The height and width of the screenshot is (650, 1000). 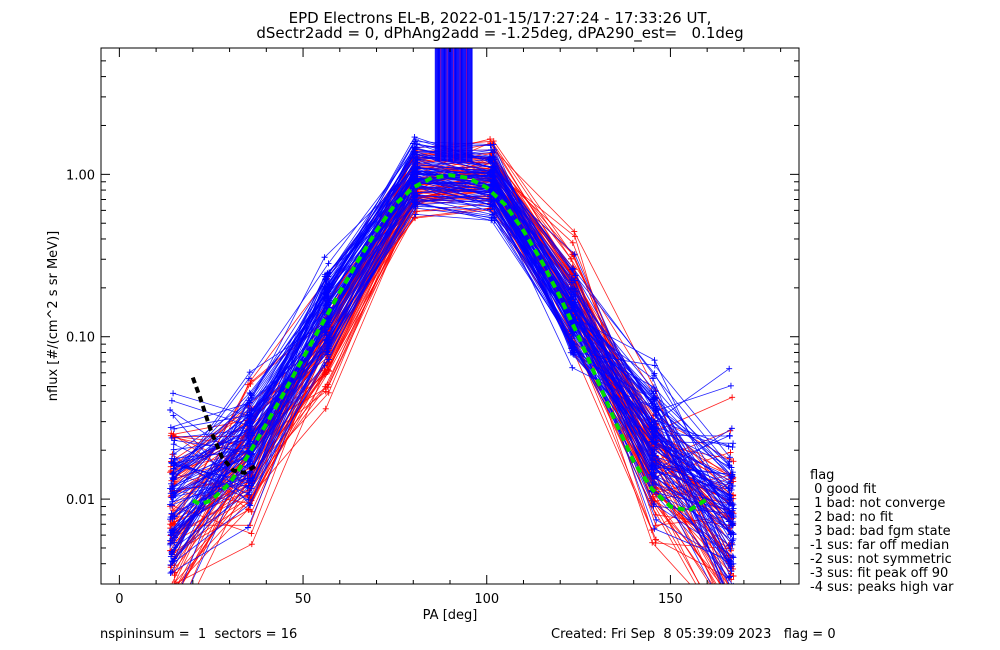 I want to click on x-tick-label: 150, so click(x=670, y=599).